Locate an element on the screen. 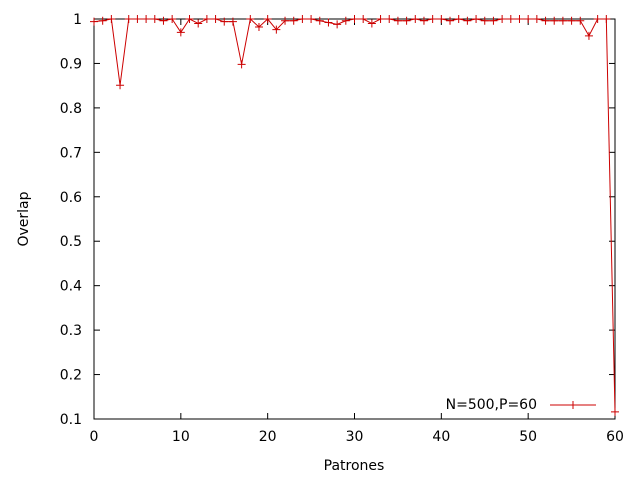  y-tick-label: 0.4 is located at coordinates (71, 287).